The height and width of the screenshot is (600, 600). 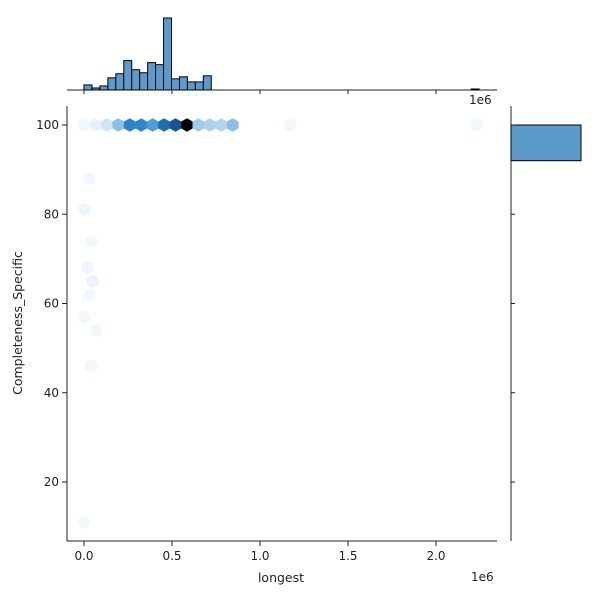 I want to click on x-axis-label: longest, so click(x=281, y=577).